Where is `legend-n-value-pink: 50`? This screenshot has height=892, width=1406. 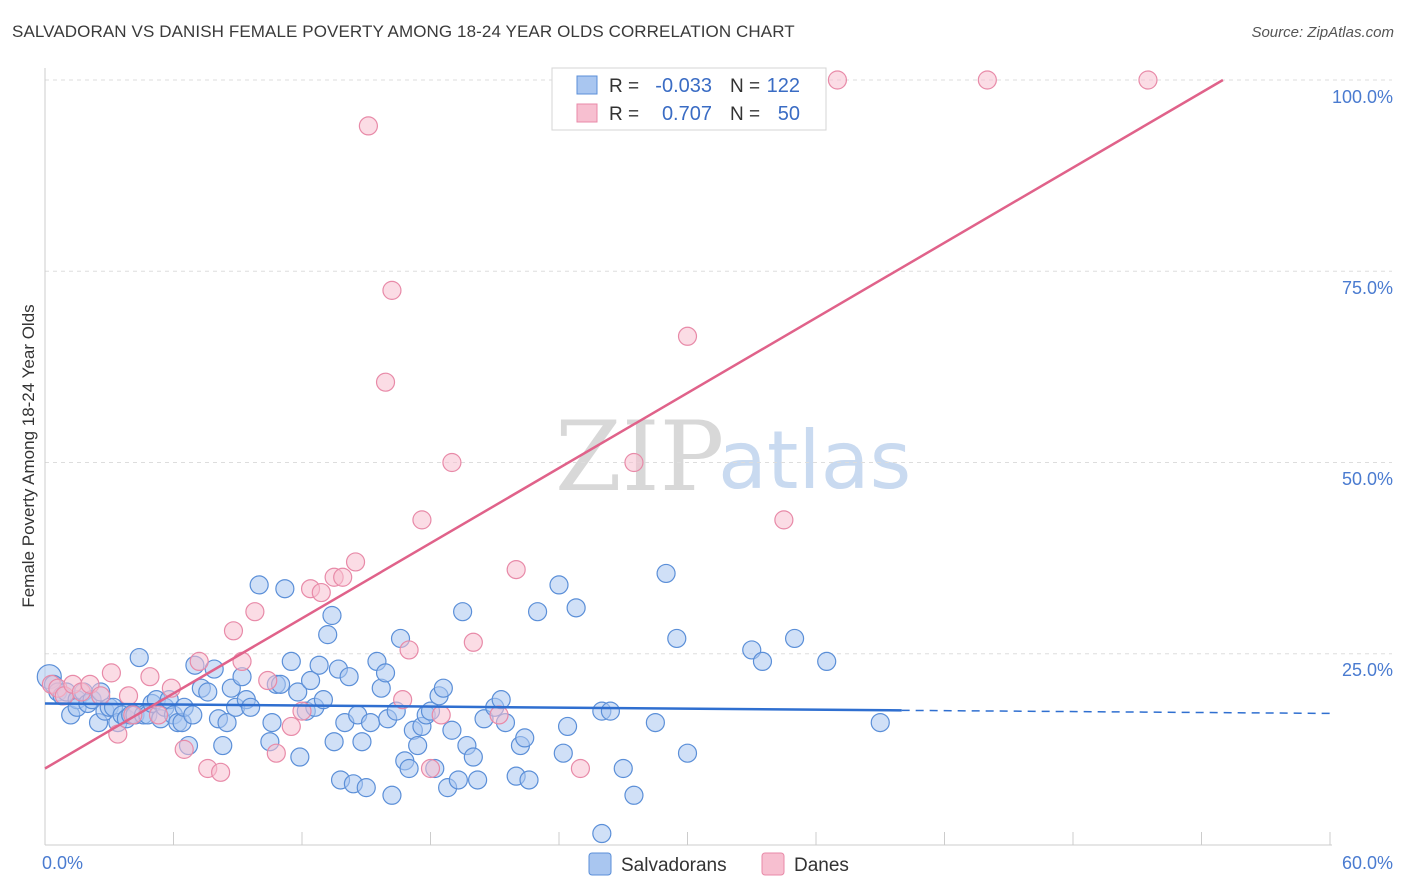 legend-n-value-pink: 50 is located at coordinates (789, 114).